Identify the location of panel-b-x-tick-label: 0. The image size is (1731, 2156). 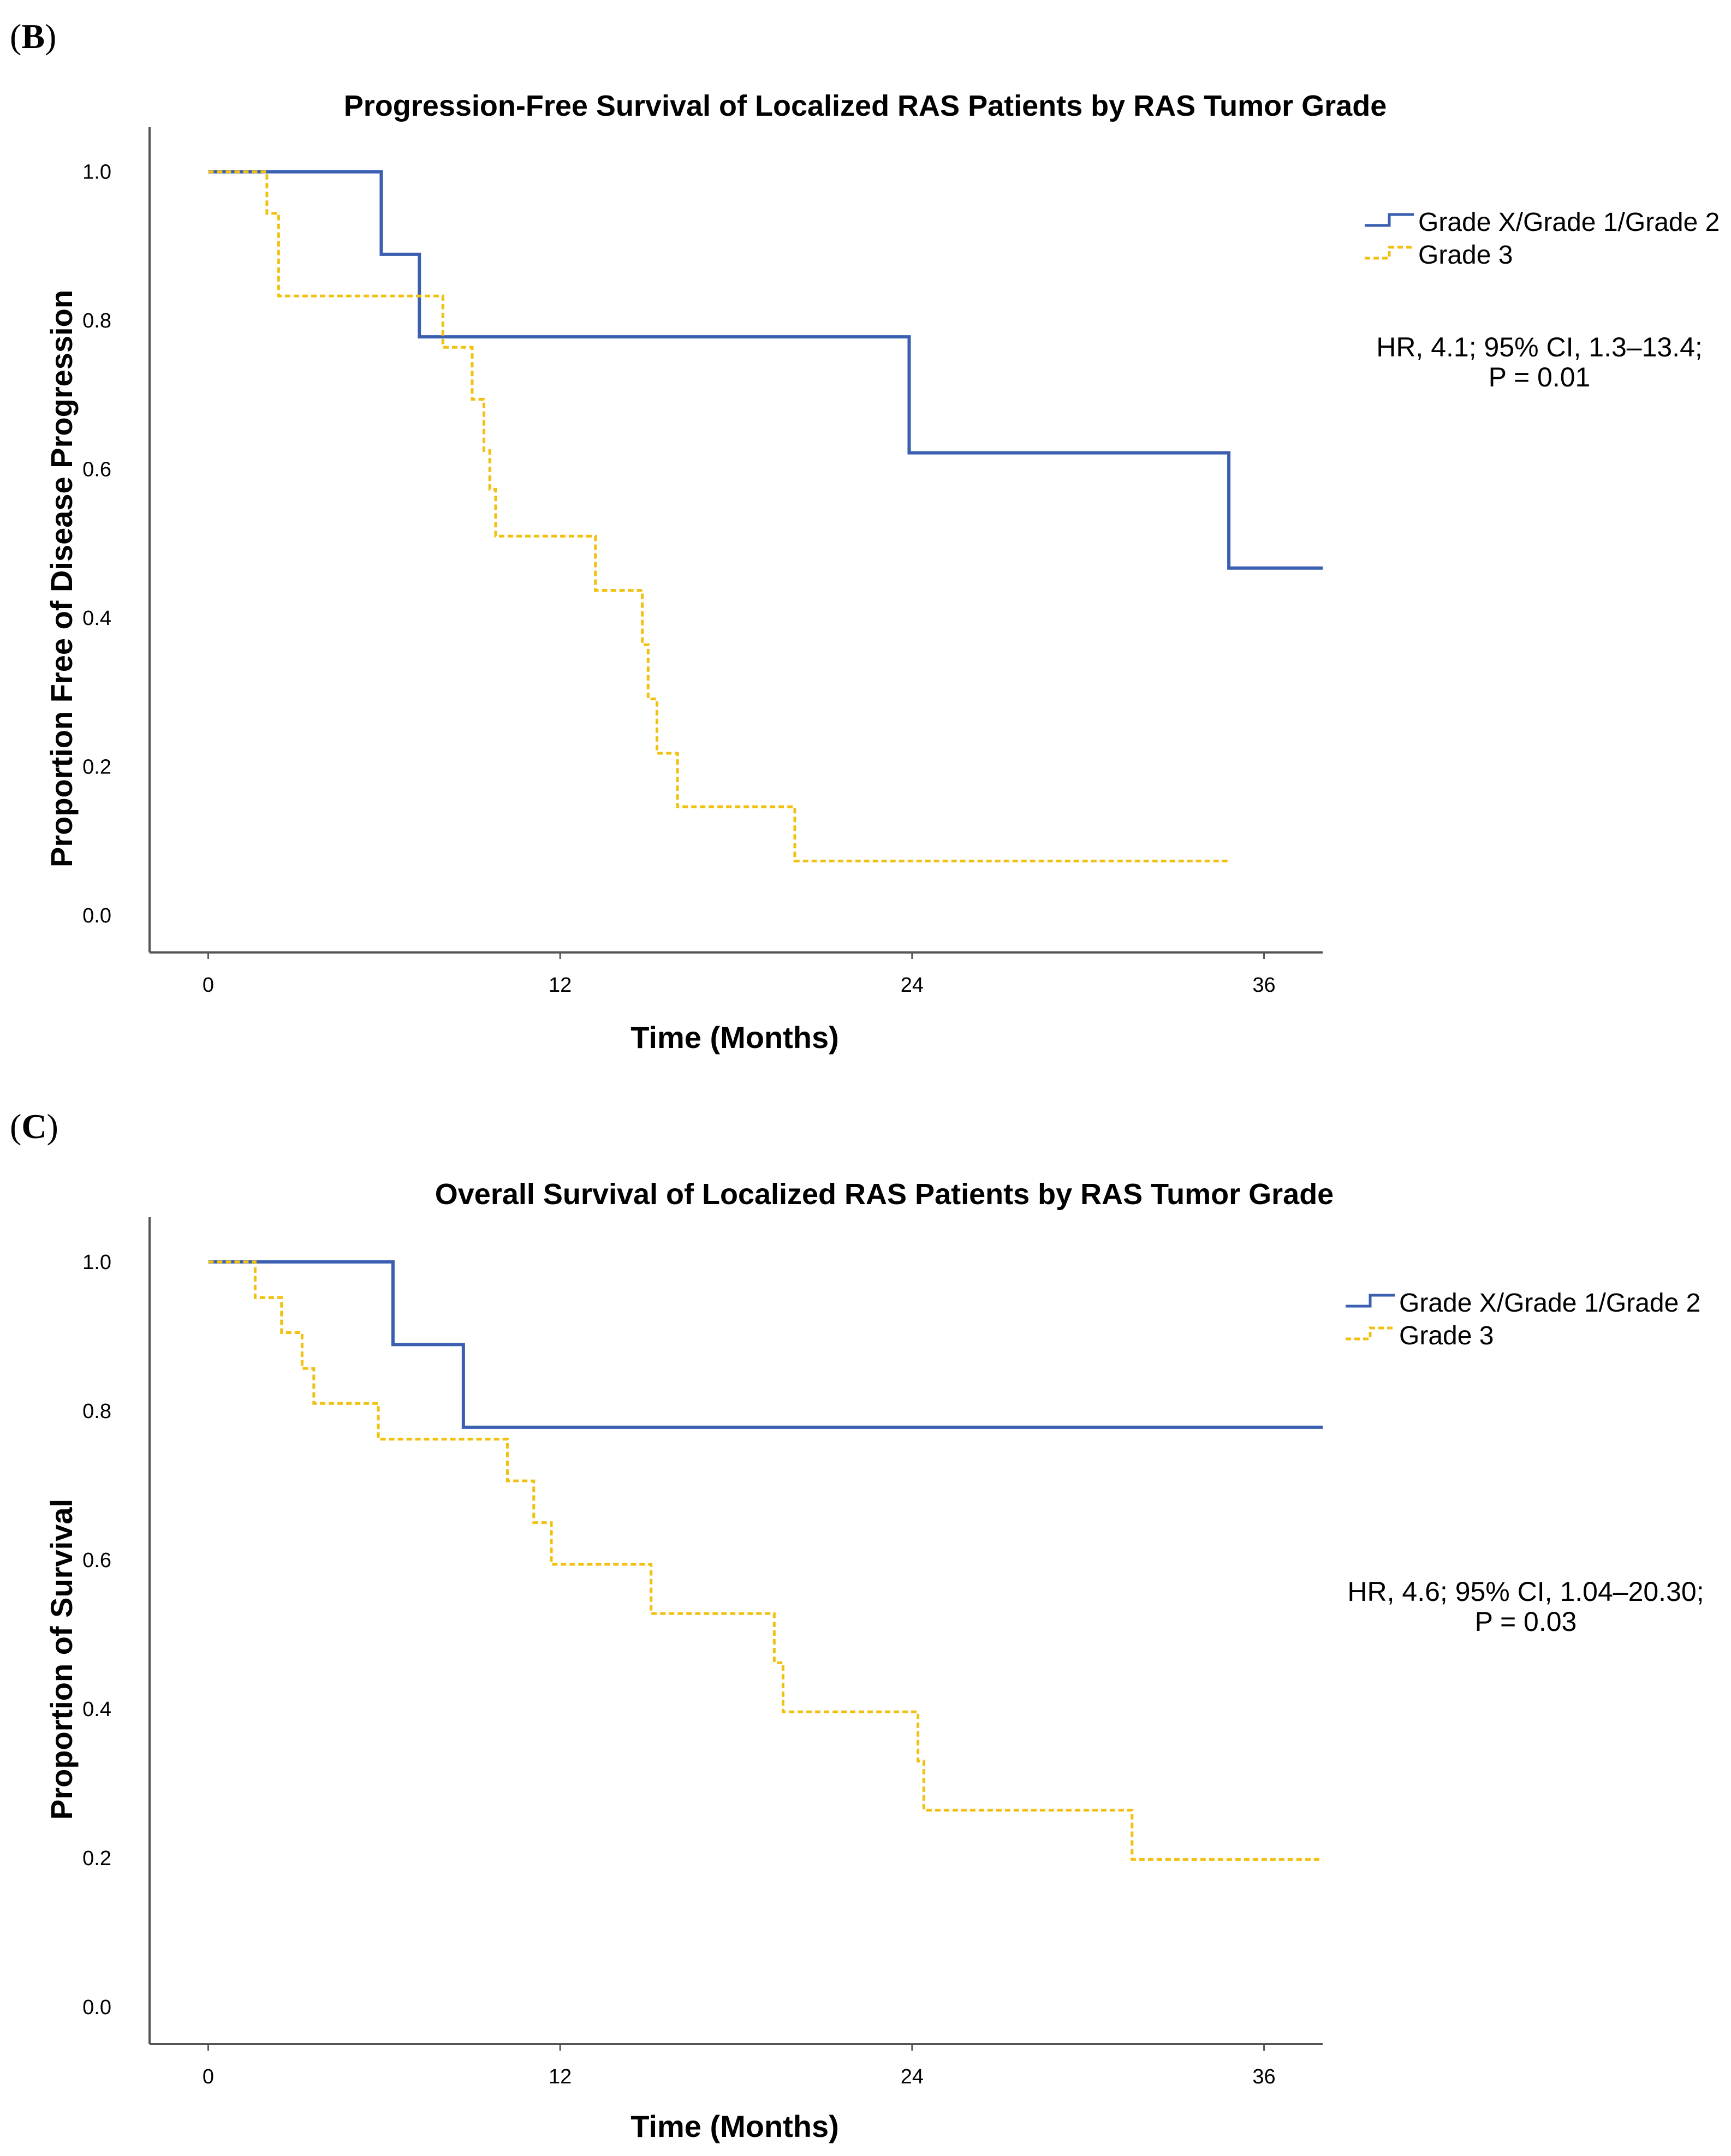
(208, 985).